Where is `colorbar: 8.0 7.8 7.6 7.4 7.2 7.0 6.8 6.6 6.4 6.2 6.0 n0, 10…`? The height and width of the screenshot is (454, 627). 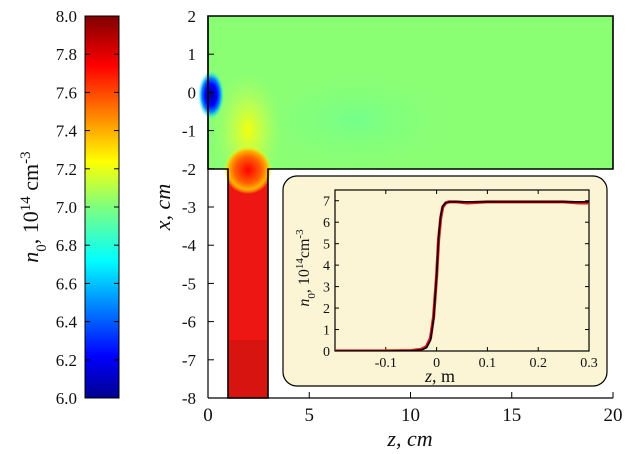 colorbar: 8.0 7.8 7.6 7.4 7.2 7.0 6.8 6.6 6.4 6.2 6.0 n0, 10… is located at coordinates (69, 207).